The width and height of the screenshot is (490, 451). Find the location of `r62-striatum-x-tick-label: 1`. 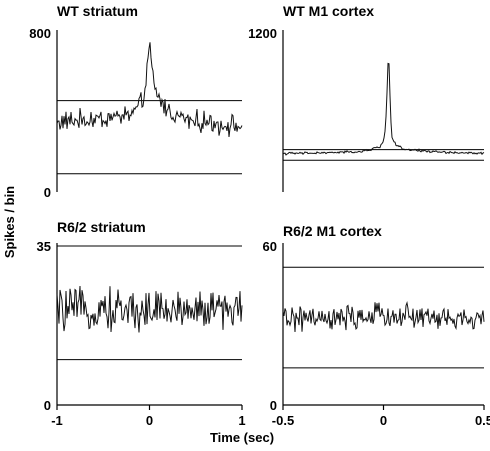

r62-striatum-x-tick-label: 1 is located at coordinates (241, 420).